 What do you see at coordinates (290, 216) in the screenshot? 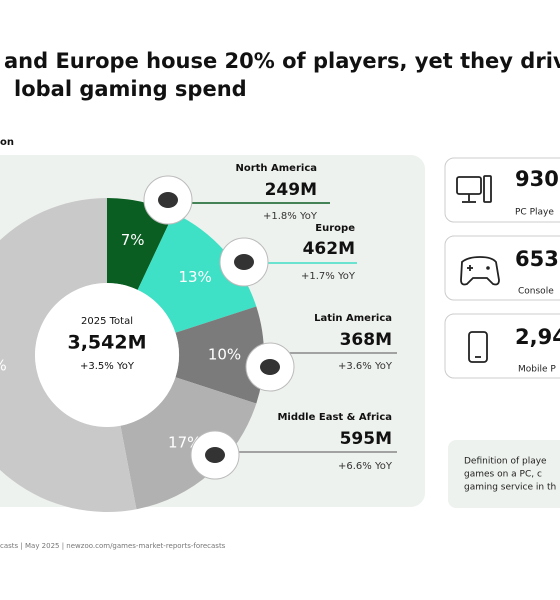
I see `region-change: +1.8% YoY` at bounding box center [290, 216].